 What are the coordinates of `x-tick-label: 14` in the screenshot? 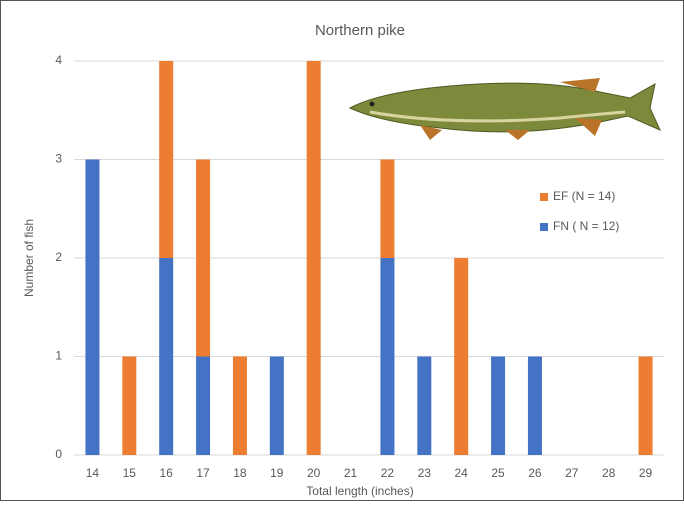 It's located at (93, 473).